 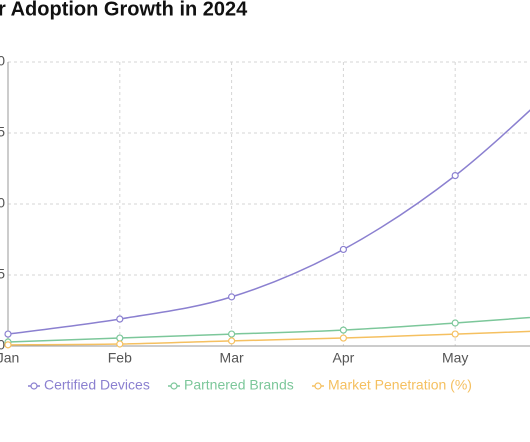 What do you see at coordinates (97, 385) in the screenshot?
I see `legend-label: Certified Devices` at bounding box center [97, 385].